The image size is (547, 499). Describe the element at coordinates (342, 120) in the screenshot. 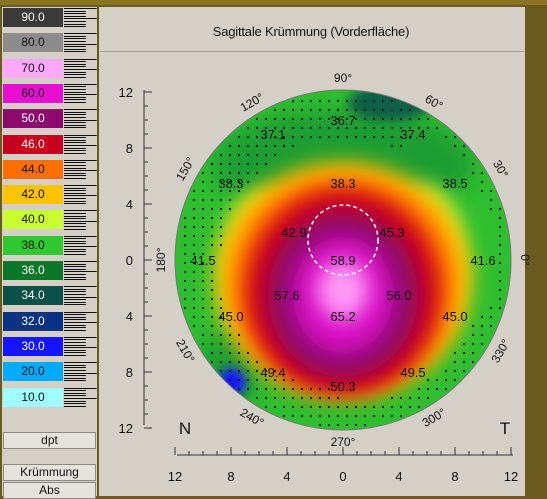

I see `curvature-value: 36.7` at that location.